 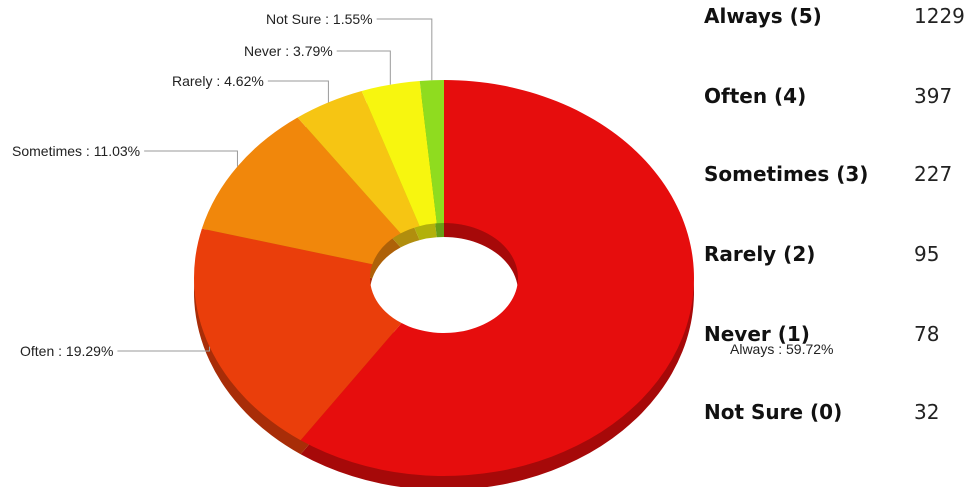 I want to click on leader-line-never, so click(x=363, y=67).